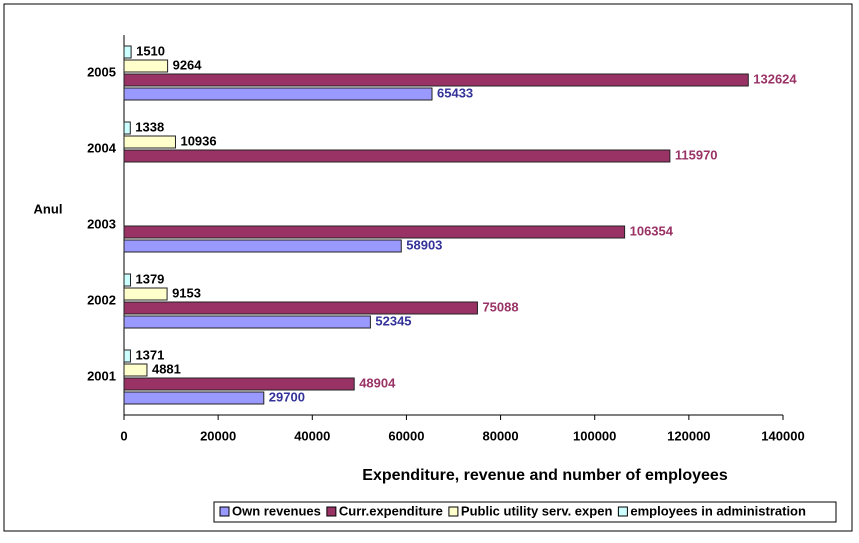  Describe the element at coordinates (102, 147) in the screenshot. I see `y-tick-label: 2004` at that location.